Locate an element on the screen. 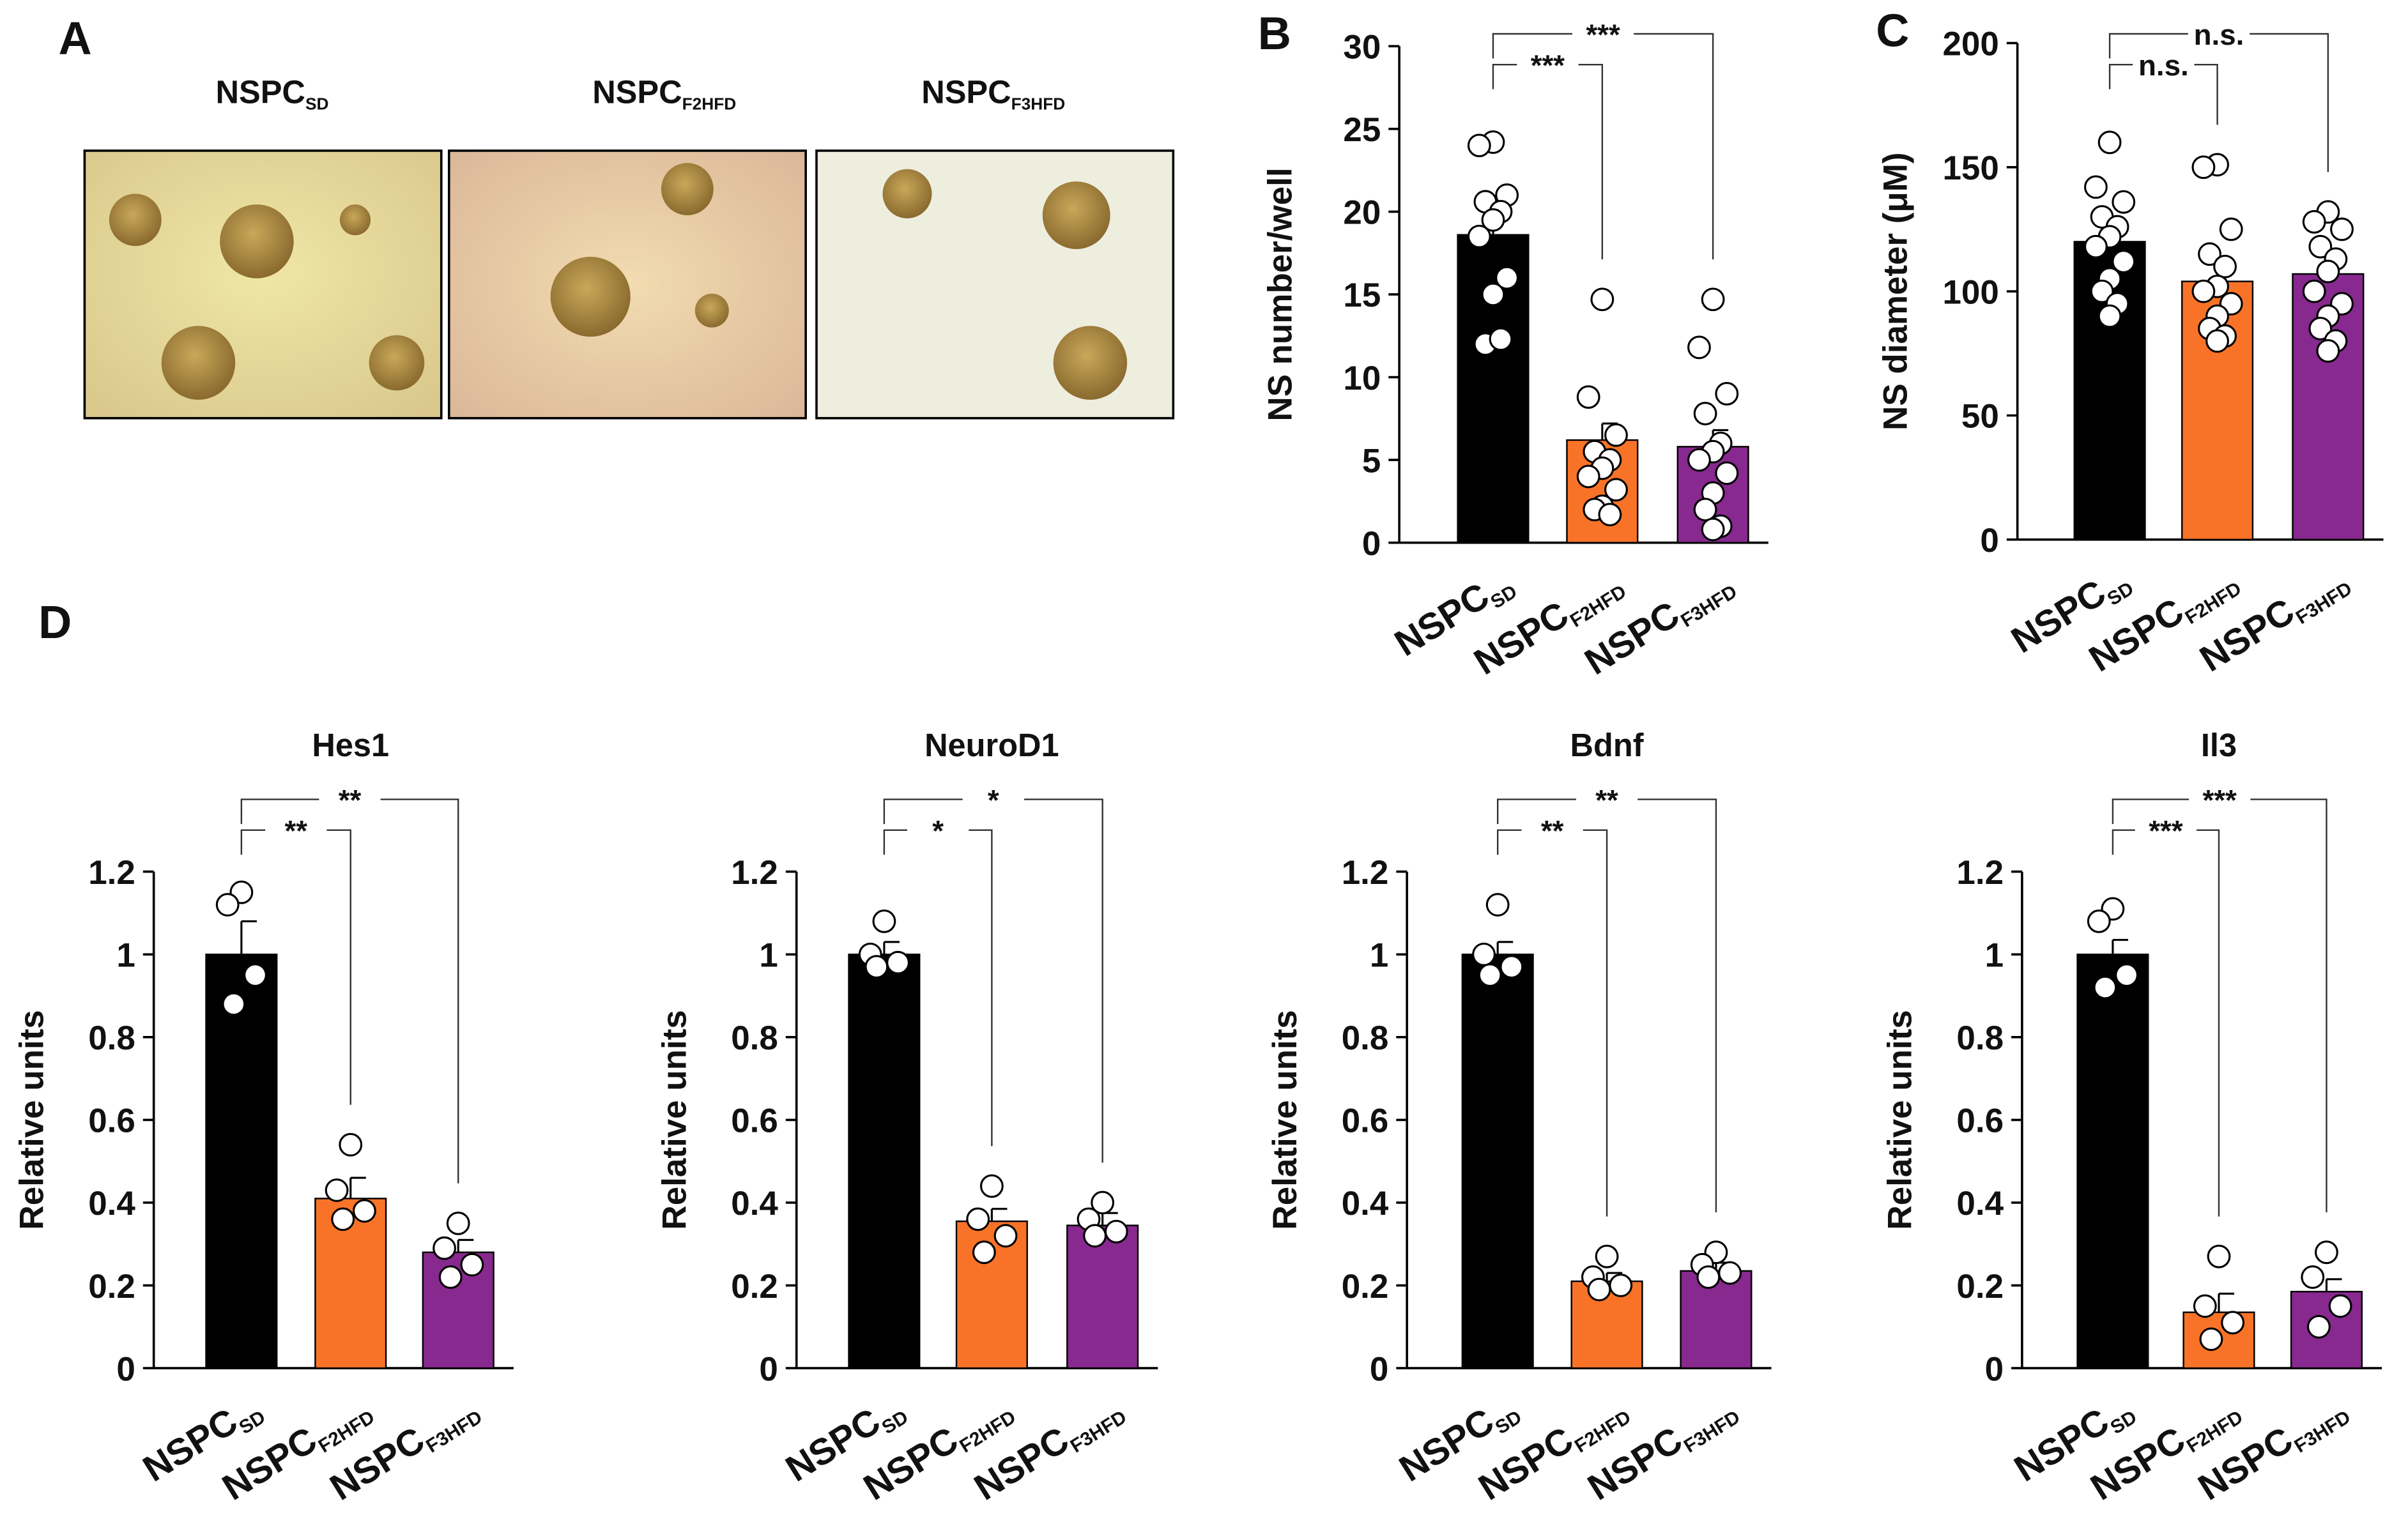 This screenshot has width=2408, height=1515. y-tick-label: 200 is located at coordinates (1970, 44).